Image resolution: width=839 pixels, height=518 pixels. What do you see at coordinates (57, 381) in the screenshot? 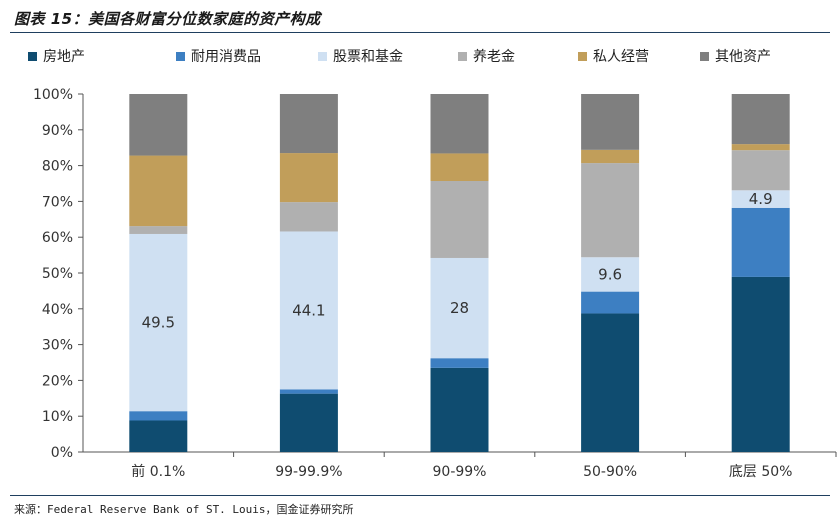
I see `y-tick-label: 20%` at bounding box center [57, 381].